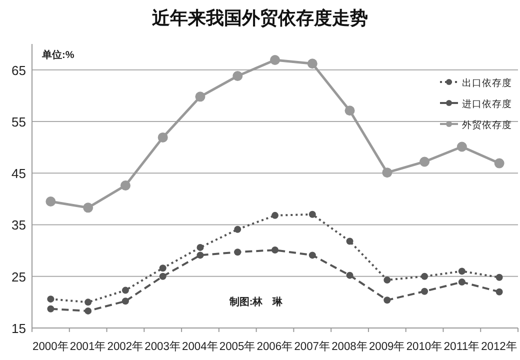 The image size is (520, 360). Describe the element at coordinates (425, 346) in the screenshot. I see `x-tick-label: 2010年` at that location.